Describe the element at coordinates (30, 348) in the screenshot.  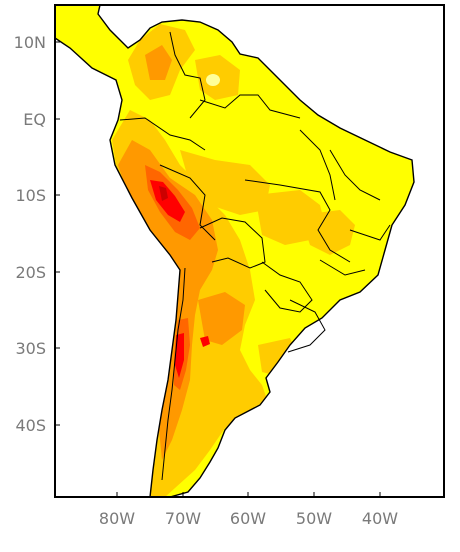
I see `lat-label-30s: 30S` at that location.